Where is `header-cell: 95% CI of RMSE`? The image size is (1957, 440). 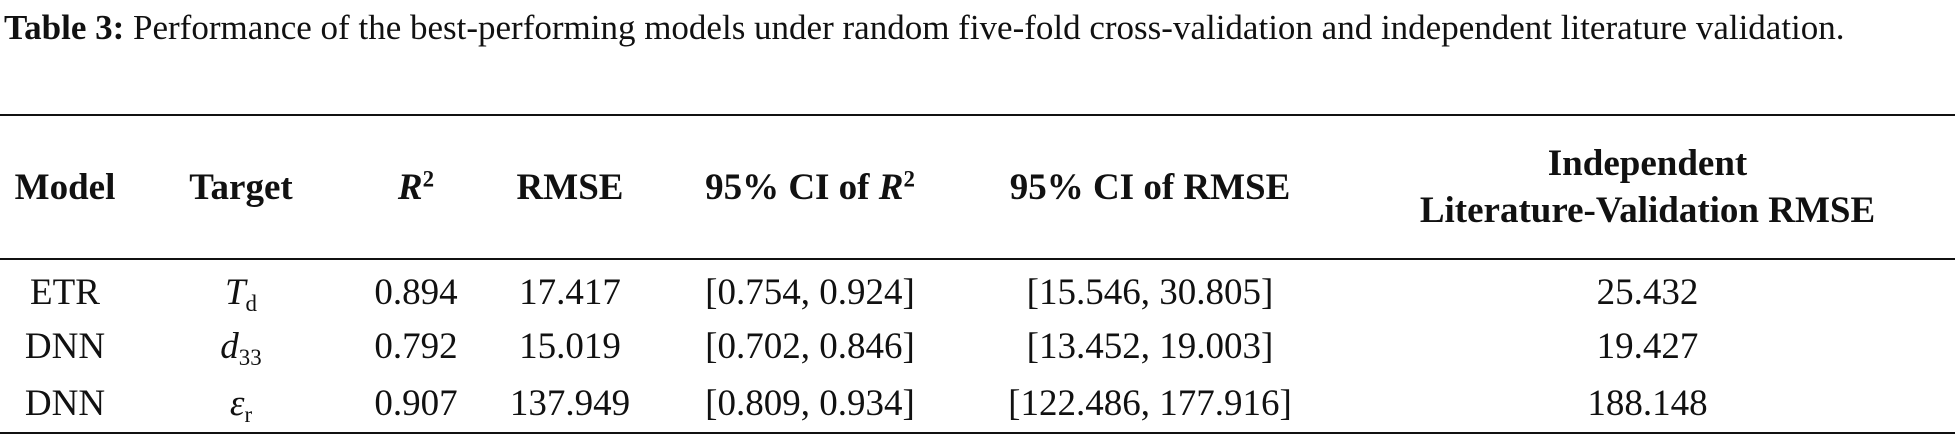
header-cell: 95% CI of RMSE is located at coordinates (1150, 187).